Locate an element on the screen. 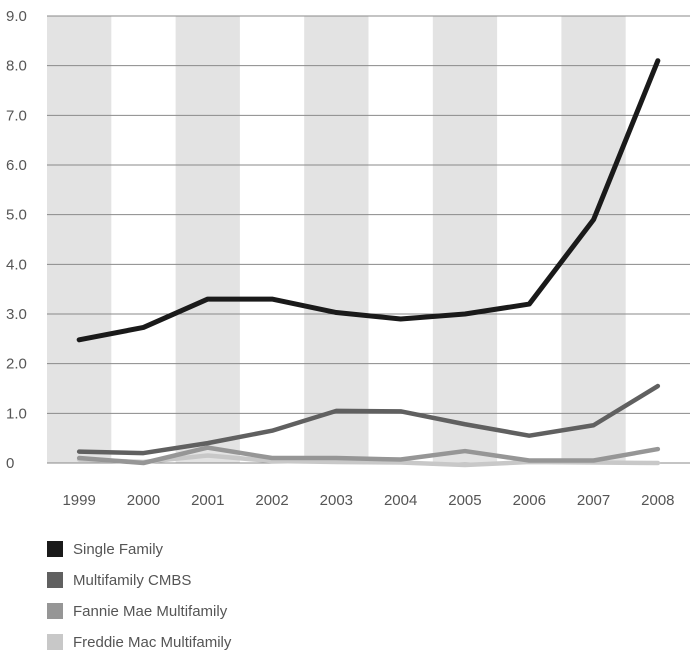 The height and width of the screenshot is (654, 697). y-tick-label: 0 is located at coordinates (10, 463).